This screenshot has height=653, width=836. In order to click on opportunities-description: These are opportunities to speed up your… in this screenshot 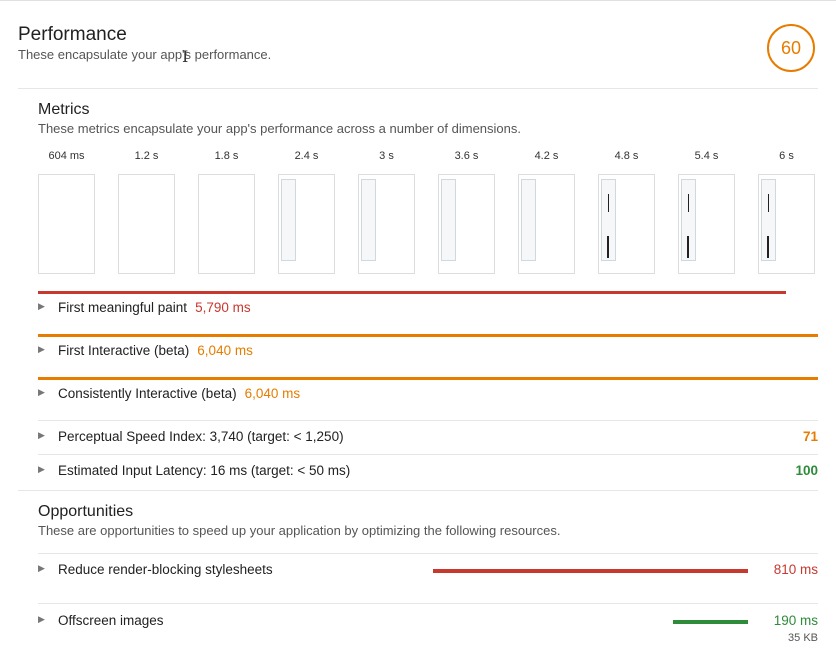, I will do `click(299, 530)`.